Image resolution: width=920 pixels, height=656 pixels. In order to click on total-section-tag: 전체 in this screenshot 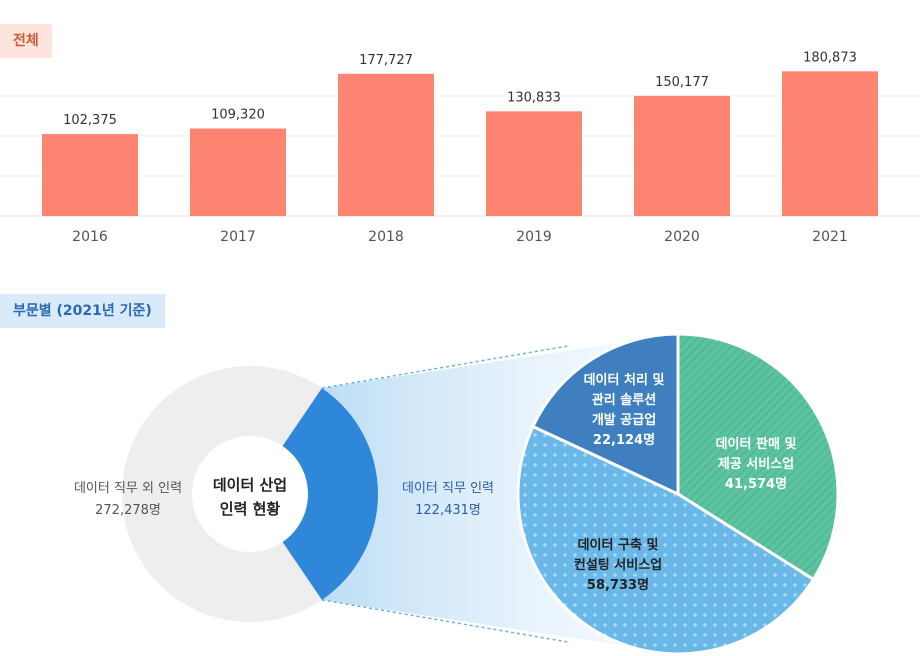, I will do `click(26, 41)`.